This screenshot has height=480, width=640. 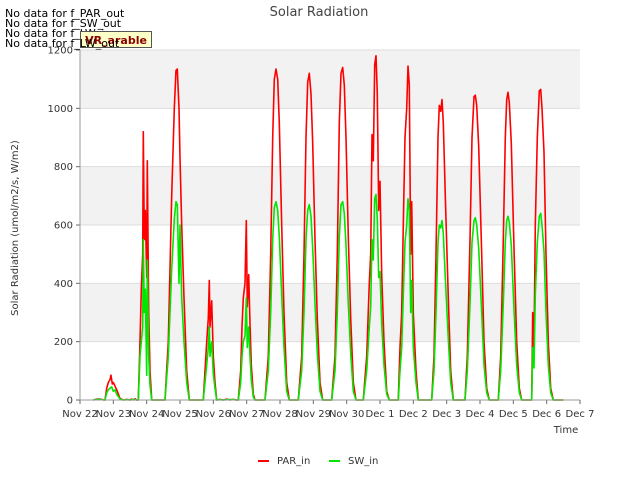 What do you see at coordinates (213, 414) in the screenshot?
I see `x-tick-label: Nov 26` at bounding box center [213, 414].